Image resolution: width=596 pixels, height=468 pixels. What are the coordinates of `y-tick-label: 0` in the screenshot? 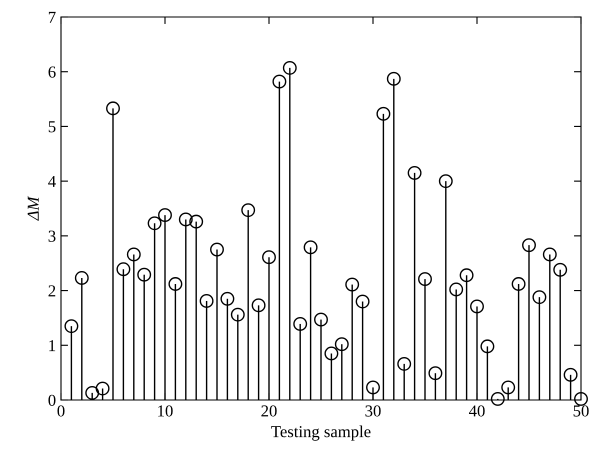 It's located at (52, 400).